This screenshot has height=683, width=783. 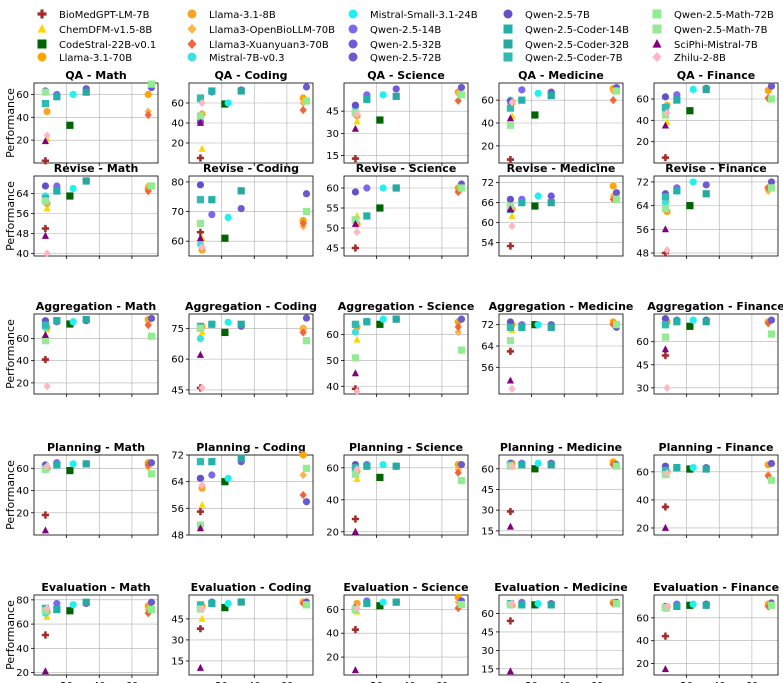 I want to click on legend-label: Llama-3.1-70B, so click(x=95, y=58).